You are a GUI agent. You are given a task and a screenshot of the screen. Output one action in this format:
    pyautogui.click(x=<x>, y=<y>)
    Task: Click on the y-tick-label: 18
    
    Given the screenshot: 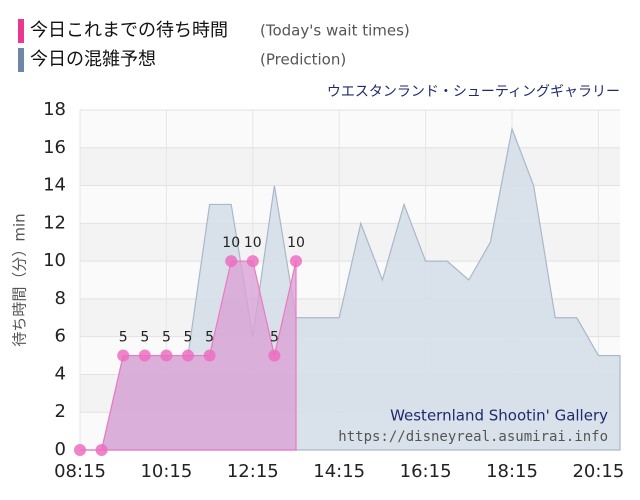 What is the action you would take?
    pyautogui.click(x=54, y=109)
    